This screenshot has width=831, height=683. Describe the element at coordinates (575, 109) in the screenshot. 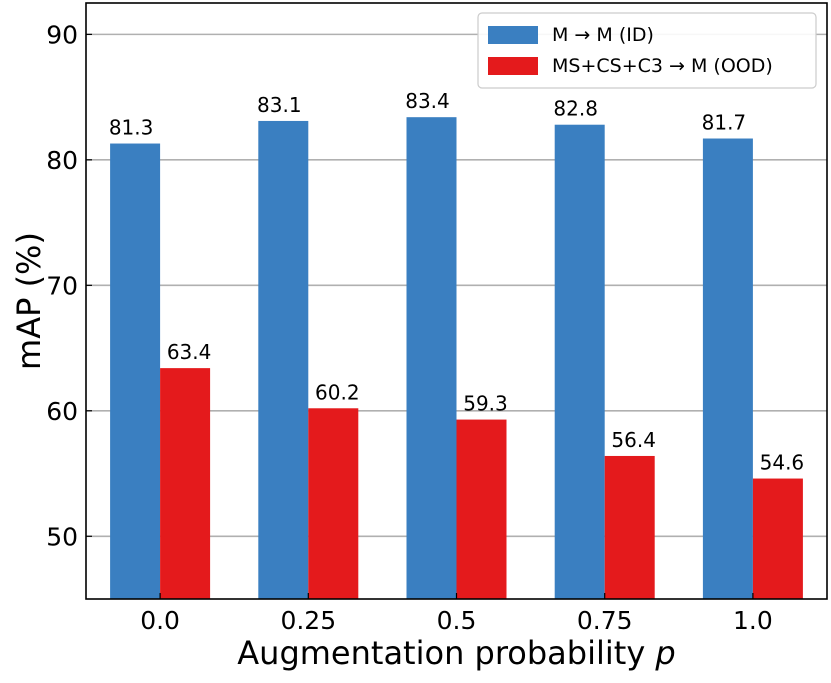

I see `data-label-id: 82.8` at that location.